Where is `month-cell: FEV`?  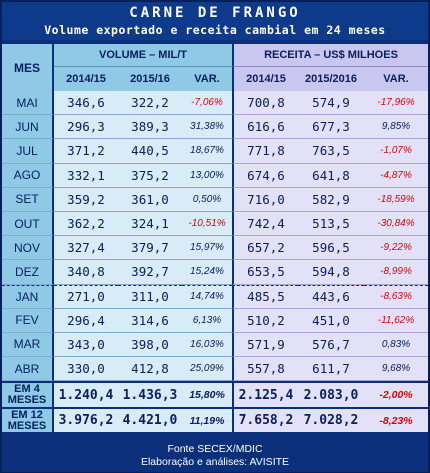
month-cell: FEV is located at coordinates (28, 320).